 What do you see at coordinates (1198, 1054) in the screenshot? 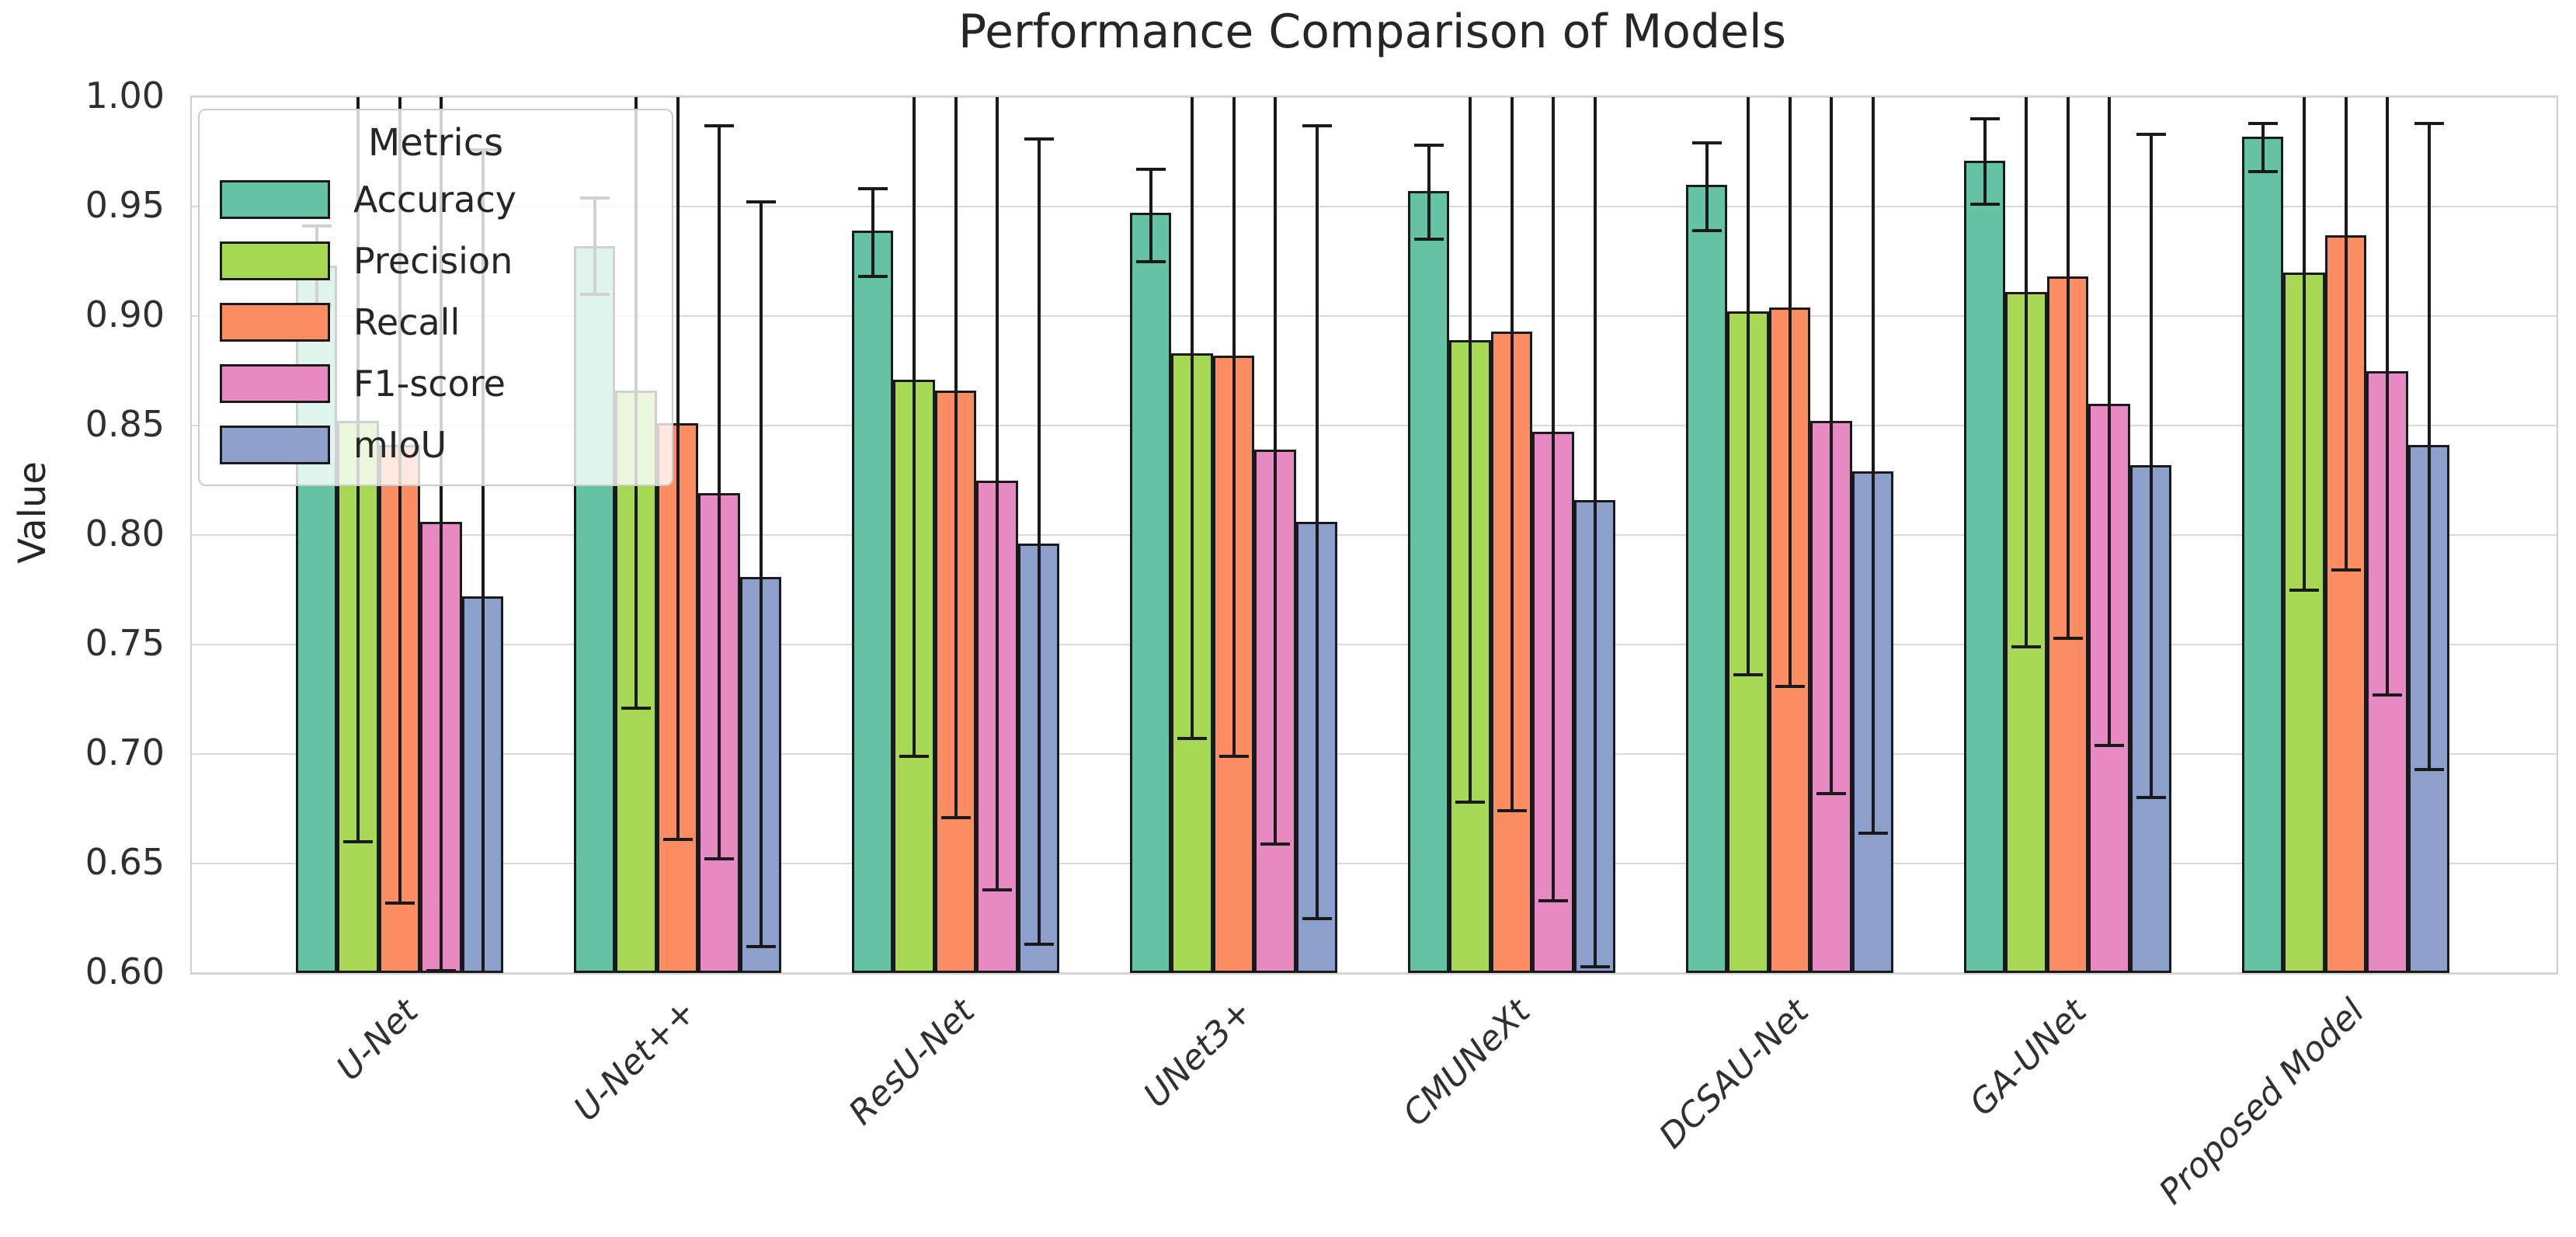
I see `x-tick-label-unet3-: UNet3+` at bounding box center [1198, 1054].